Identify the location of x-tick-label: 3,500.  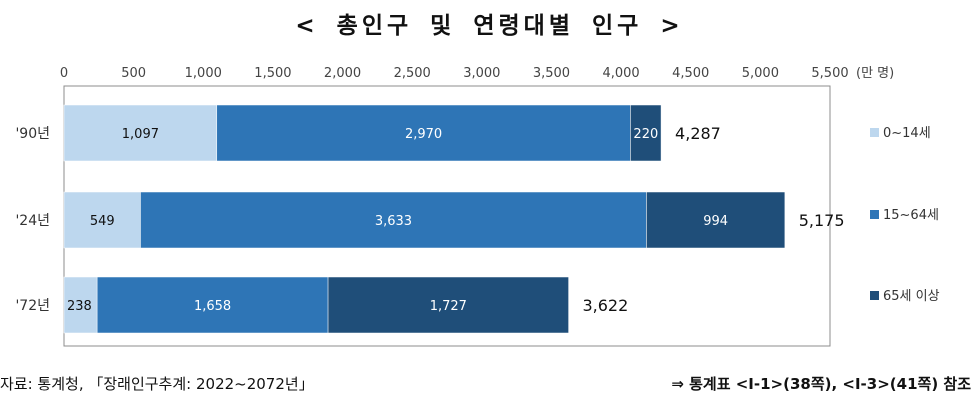
(551, 73).